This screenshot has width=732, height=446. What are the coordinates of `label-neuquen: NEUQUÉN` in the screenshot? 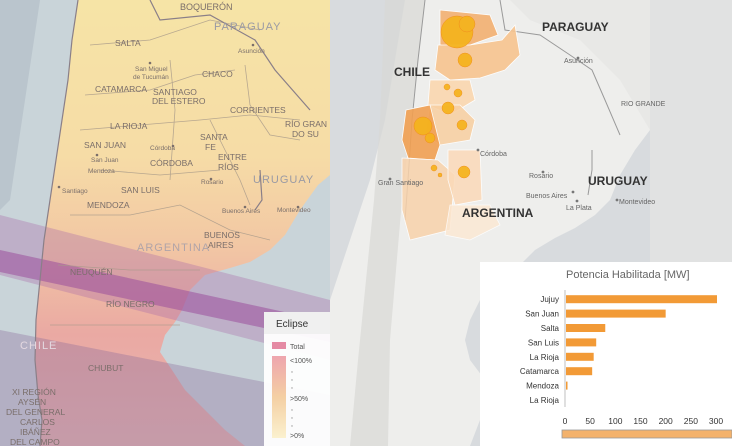 It's located at (91, 272).